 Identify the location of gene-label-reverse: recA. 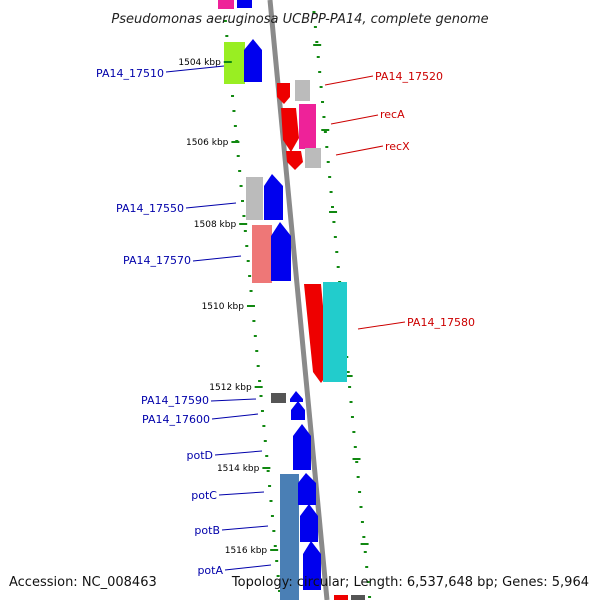
(392, 114).